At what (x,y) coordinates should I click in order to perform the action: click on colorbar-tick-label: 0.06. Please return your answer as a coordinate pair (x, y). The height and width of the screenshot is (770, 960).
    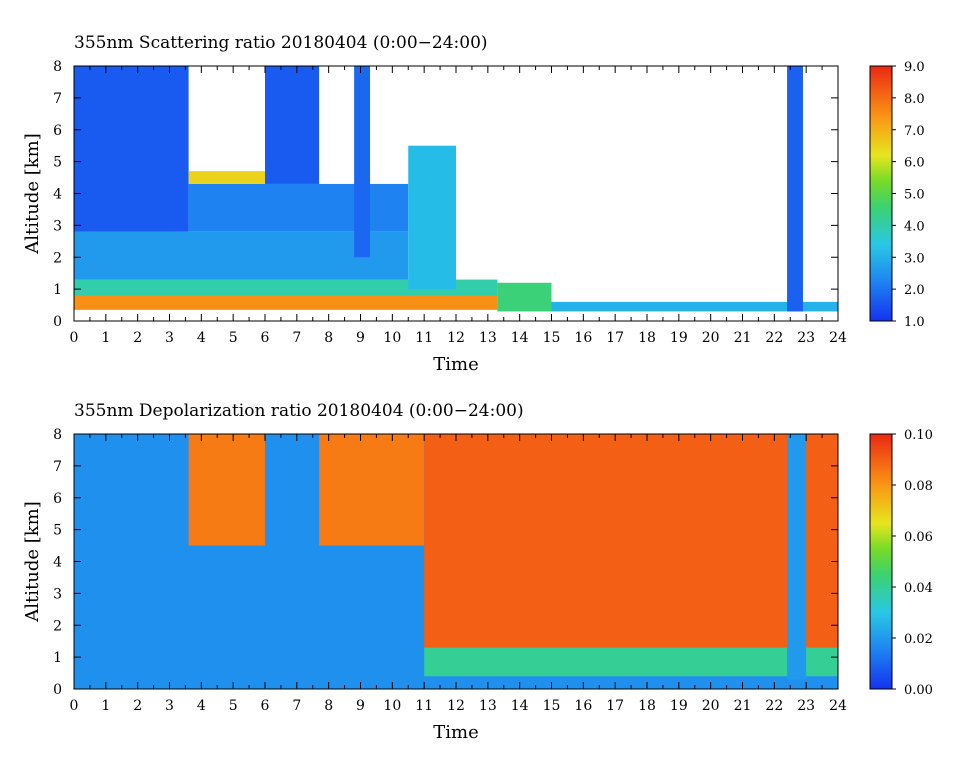
    Looking at the image, I should click on (918, 537).